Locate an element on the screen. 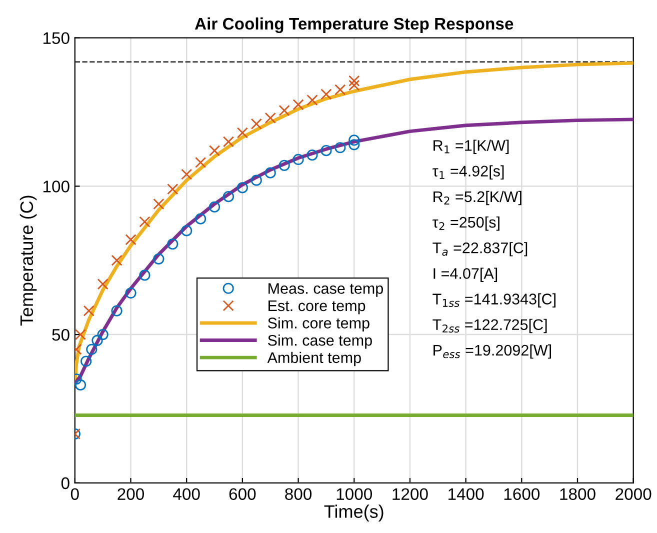 The image size is (657, 533). y-tick-label: 100 is located at coordinates (57, 186).